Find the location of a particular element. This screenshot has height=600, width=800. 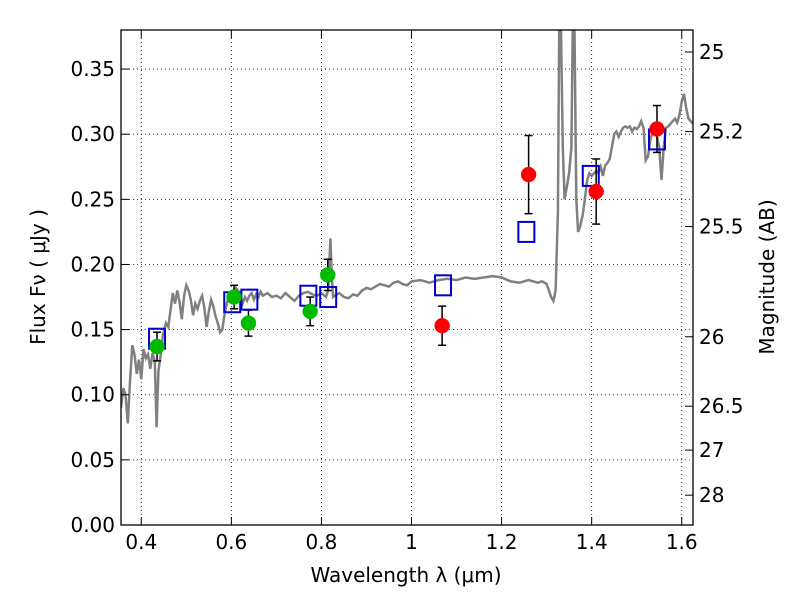

y-axis-label: Flux Fν ( μJy ) is located at coordinates (38, 277).